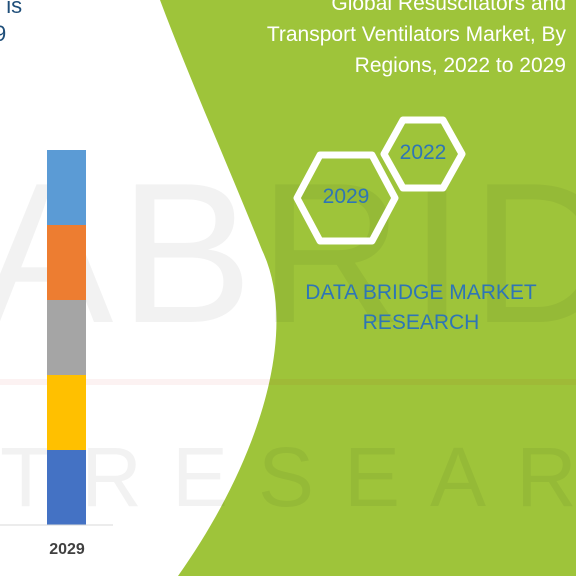 The image size is (576, 576). What do you see at coordinates (27, 24) in the screenshot?
I see `left-text: t is 9` at bounding box center [27, 24].